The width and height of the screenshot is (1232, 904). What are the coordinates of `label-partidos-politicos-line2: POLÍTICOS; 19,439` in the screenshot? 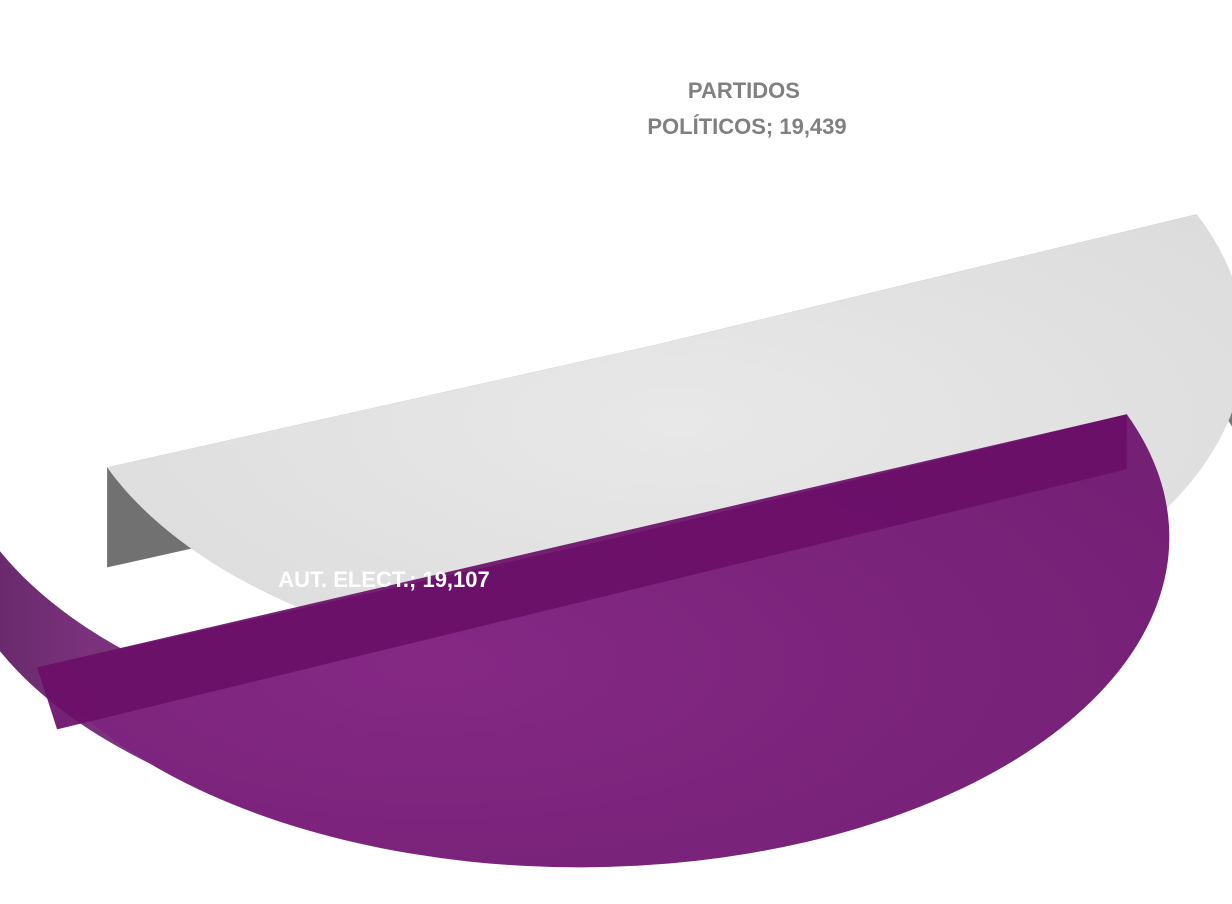 It's located at (746, 126).